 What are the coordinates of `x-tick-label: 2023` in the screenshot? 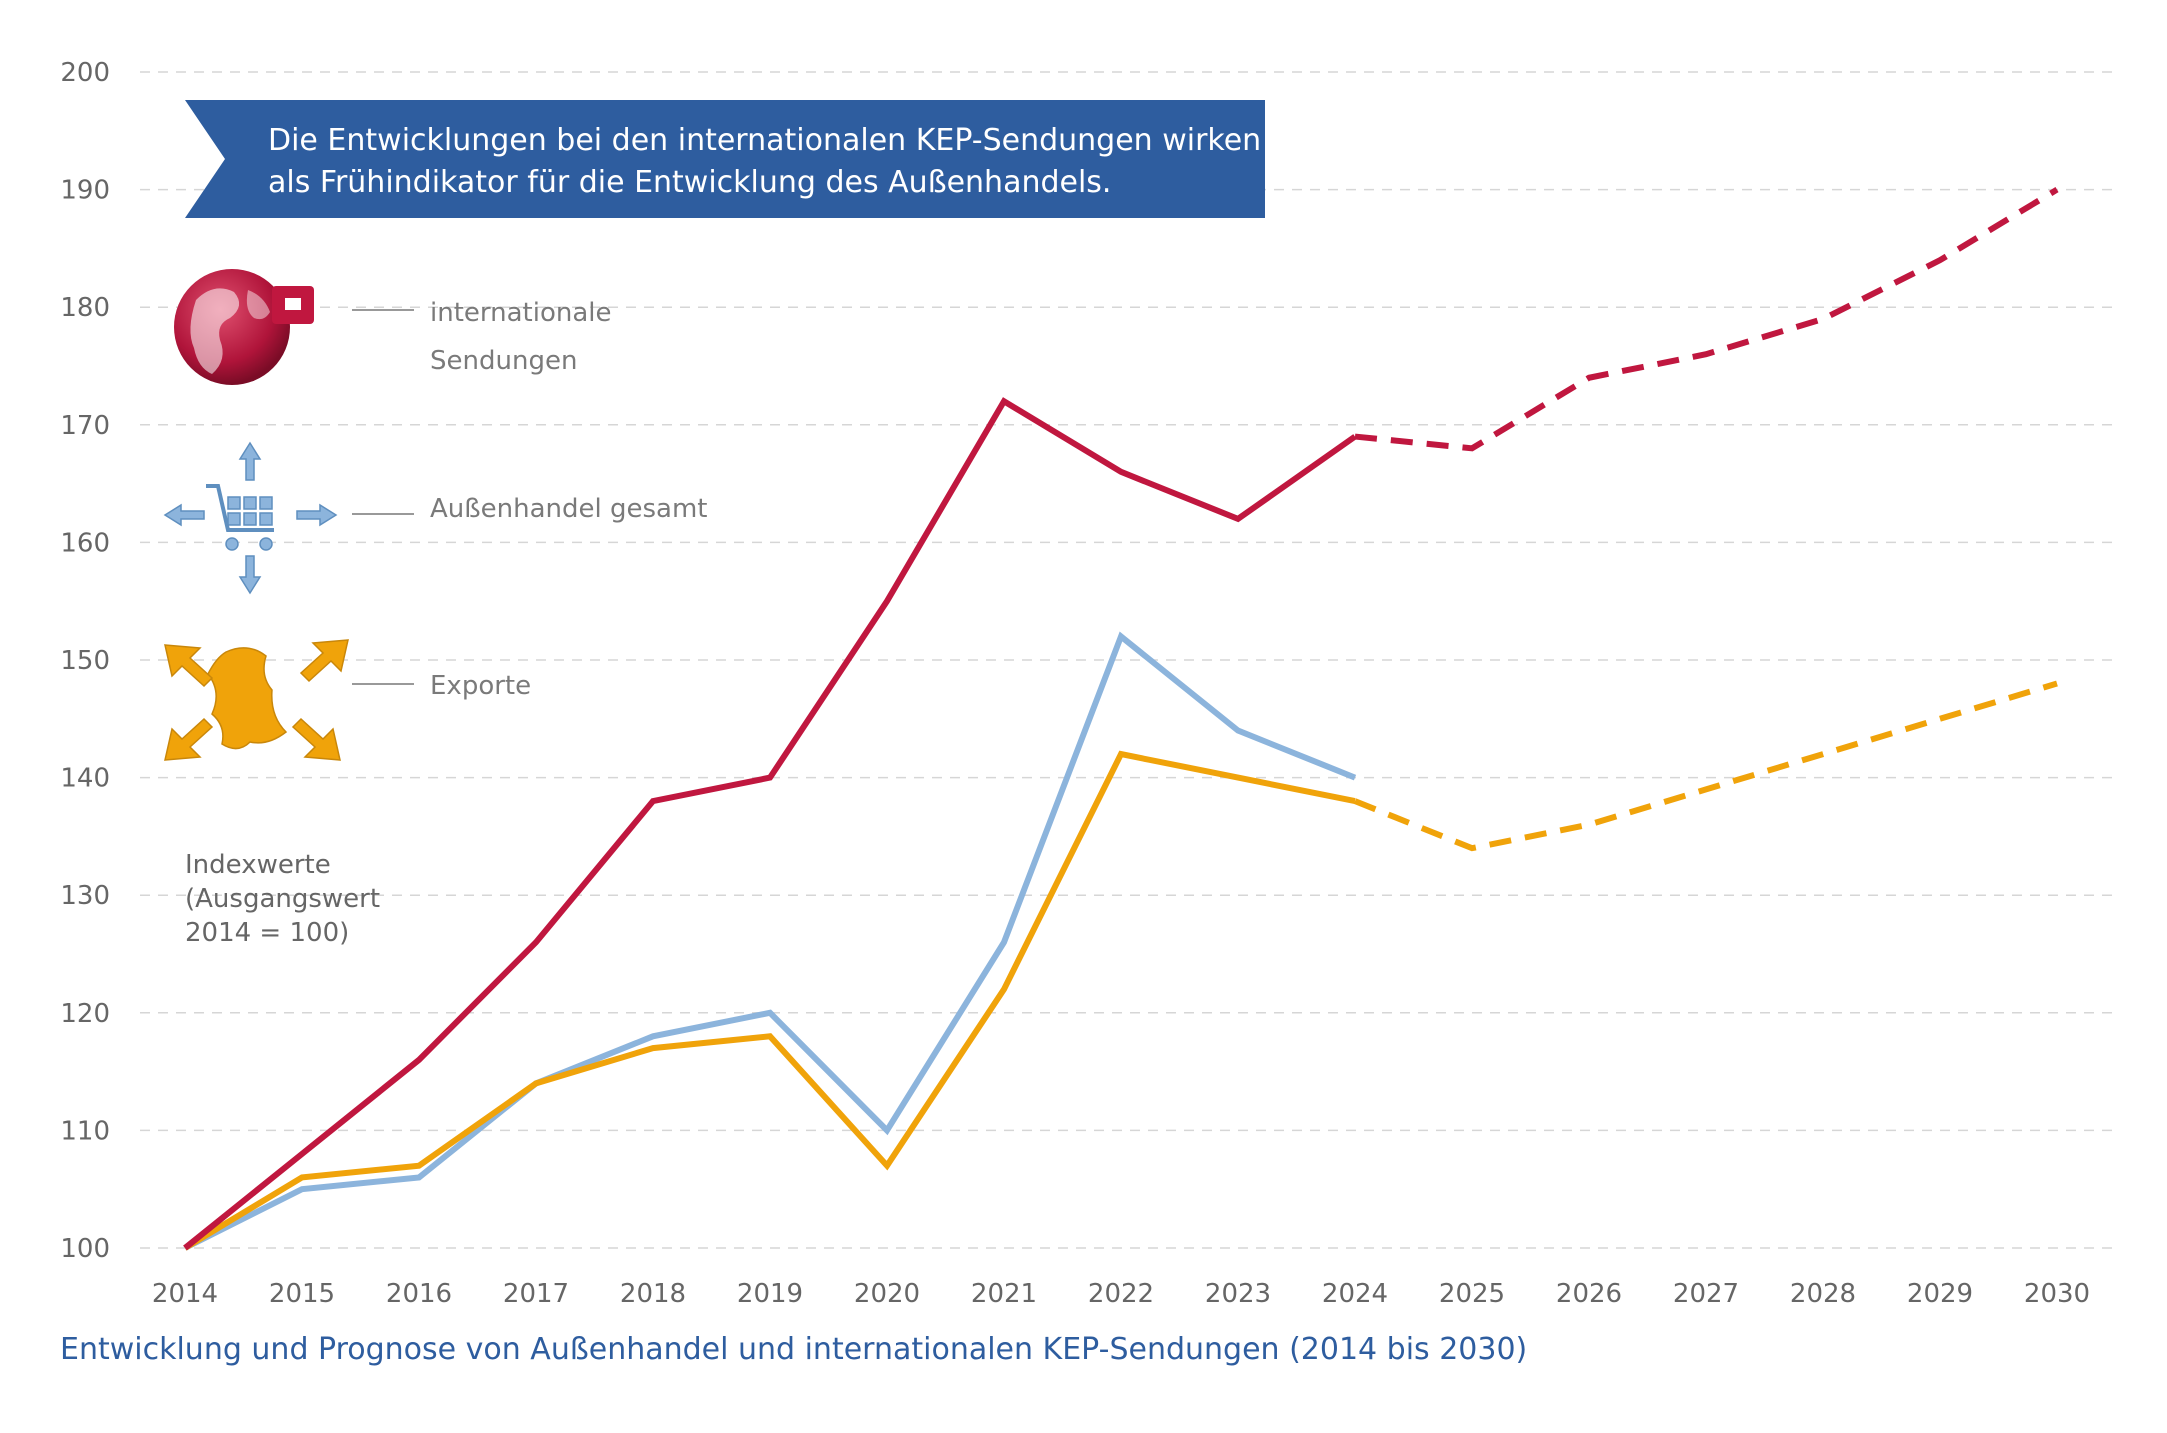 It's located at (1238, 1294).